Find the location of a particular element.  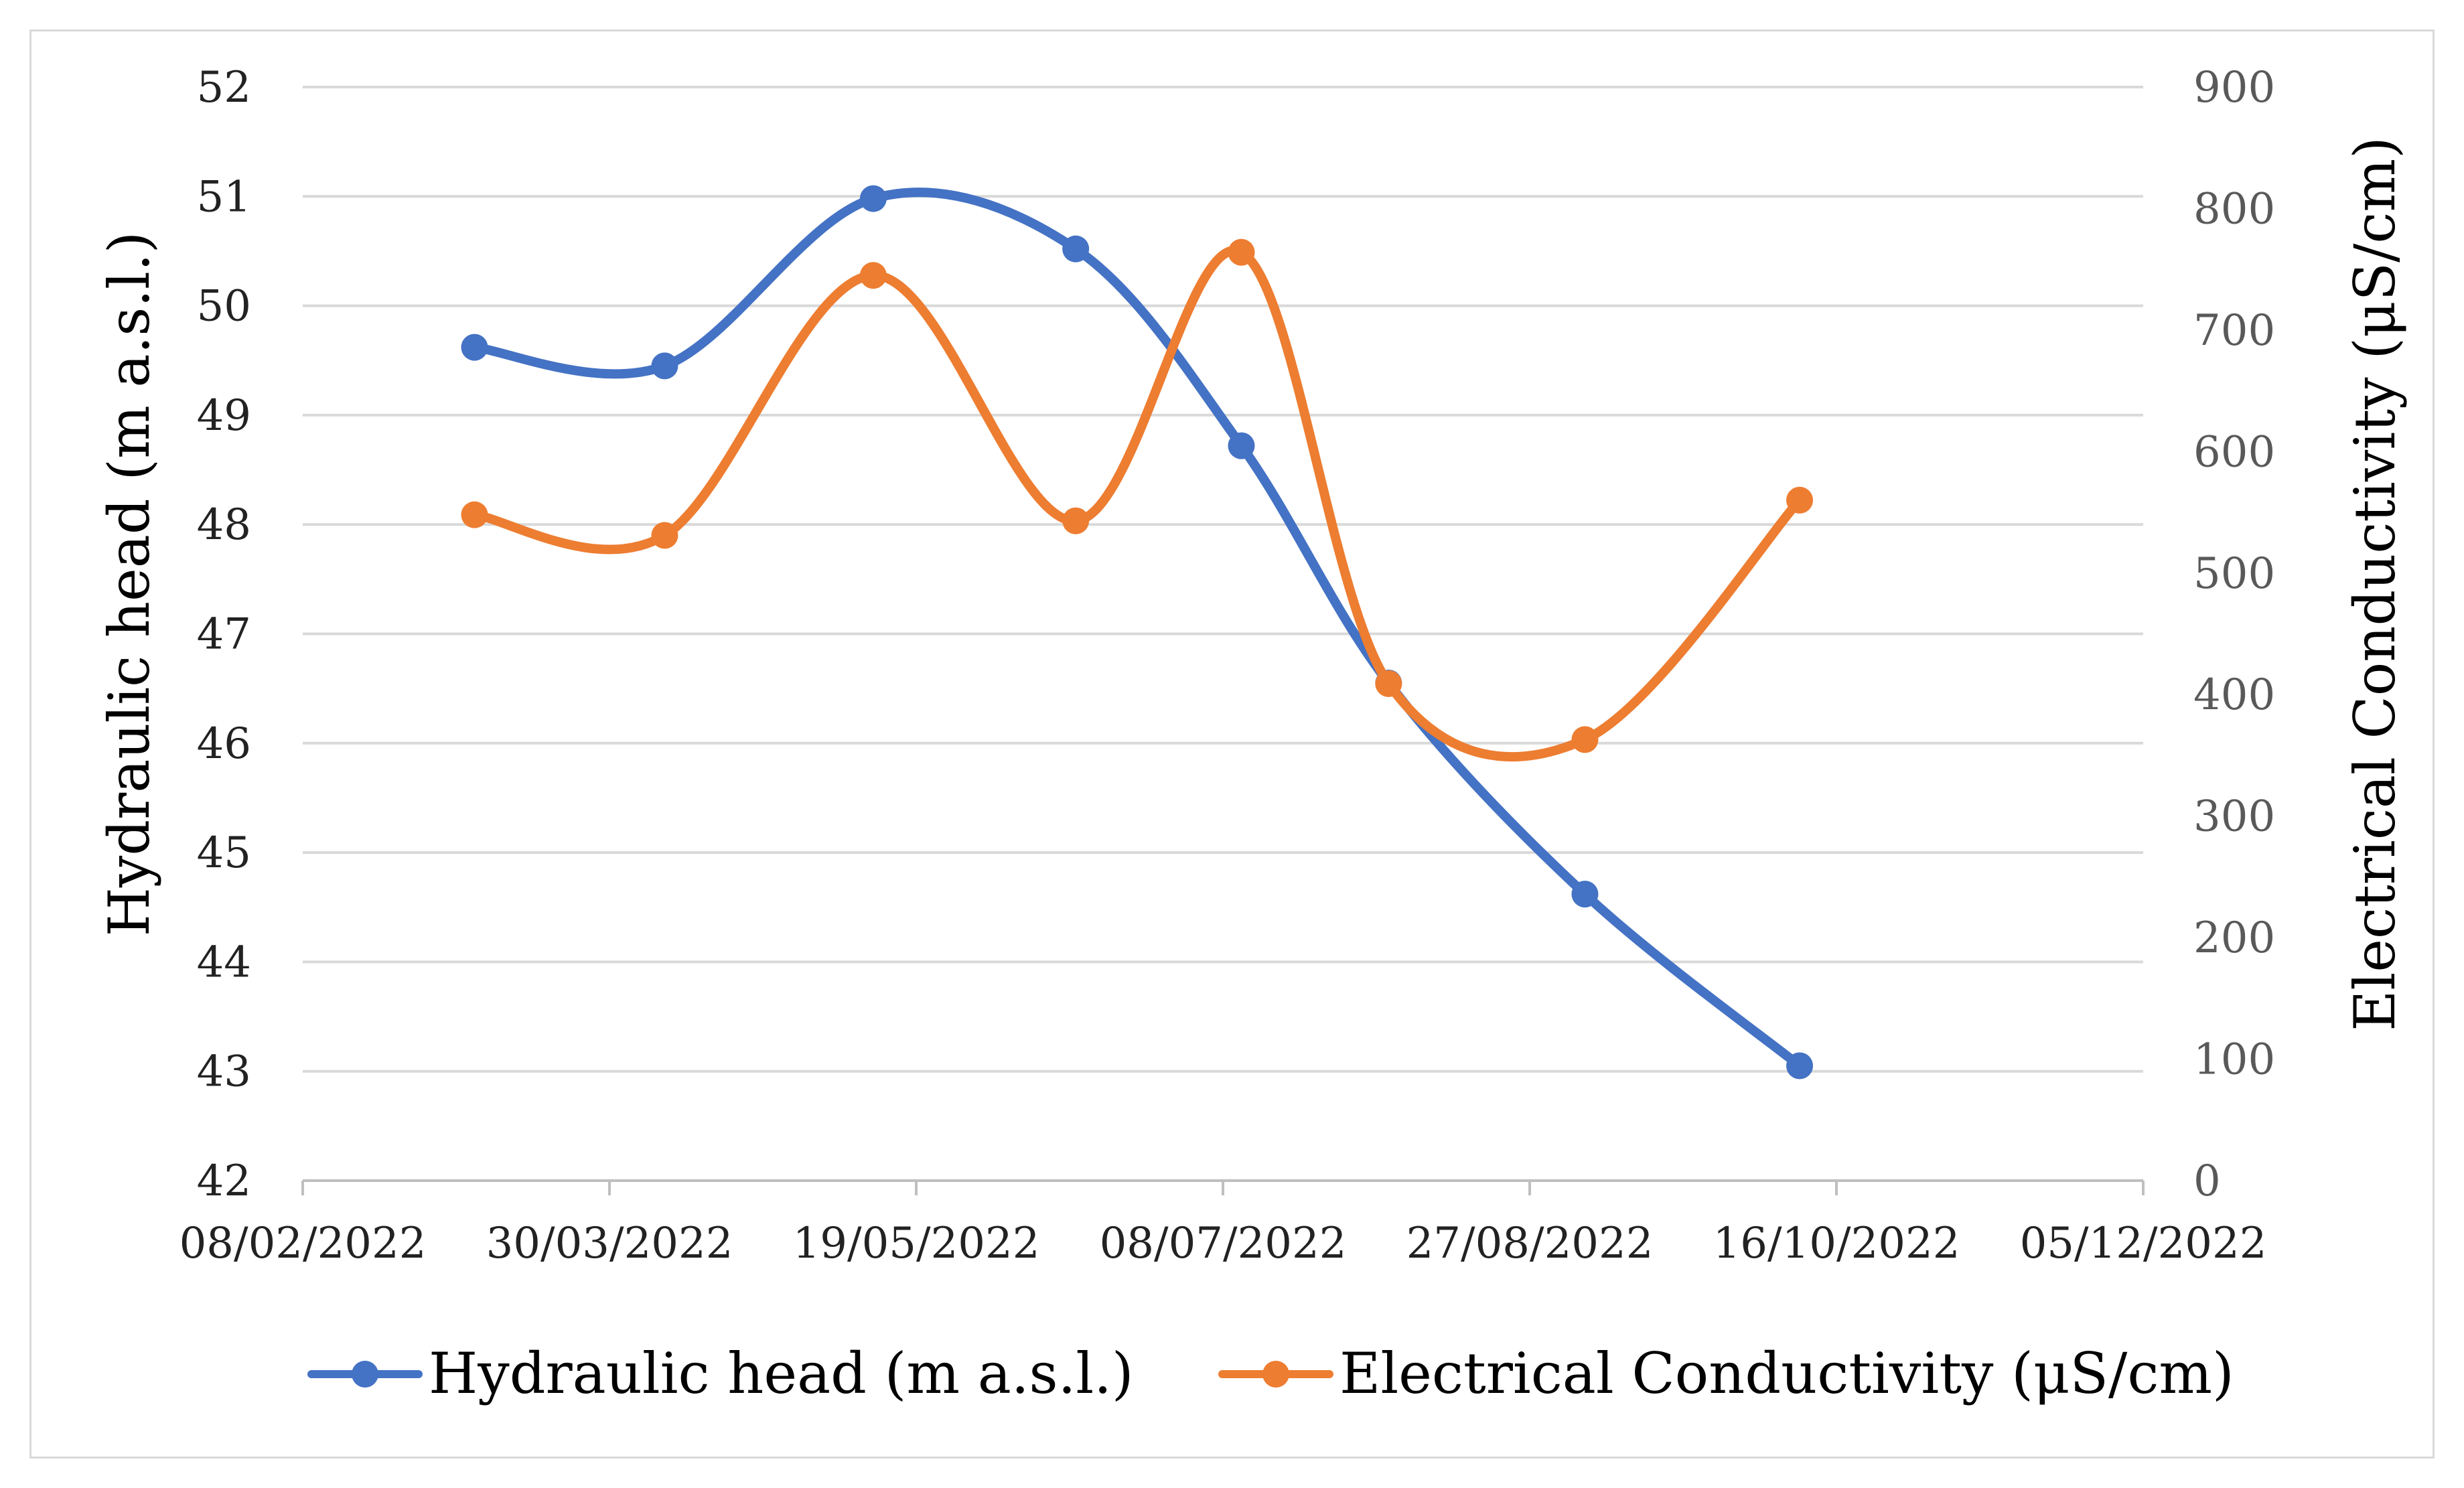

axes is located at coordinates (1223, 1187).